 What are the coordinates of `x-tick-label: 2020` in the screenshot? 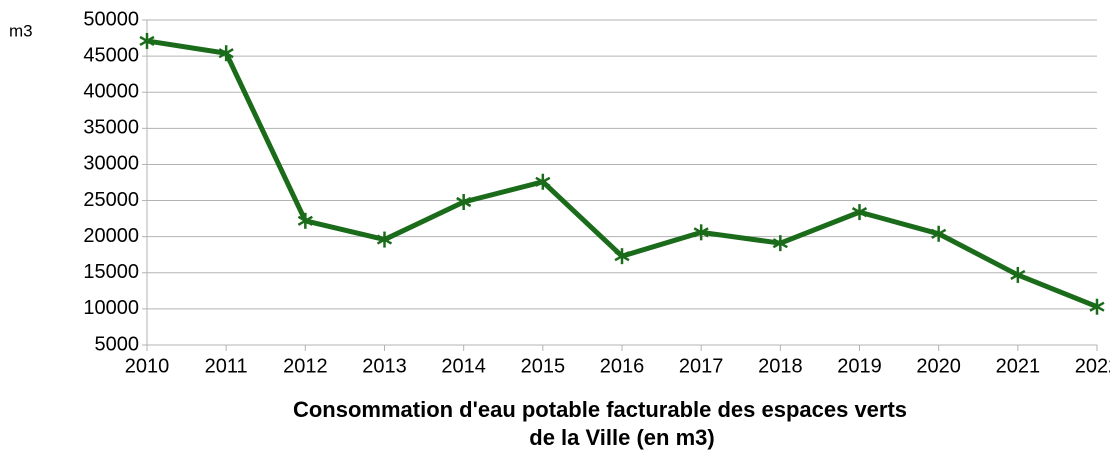 It's located at (938, 366).